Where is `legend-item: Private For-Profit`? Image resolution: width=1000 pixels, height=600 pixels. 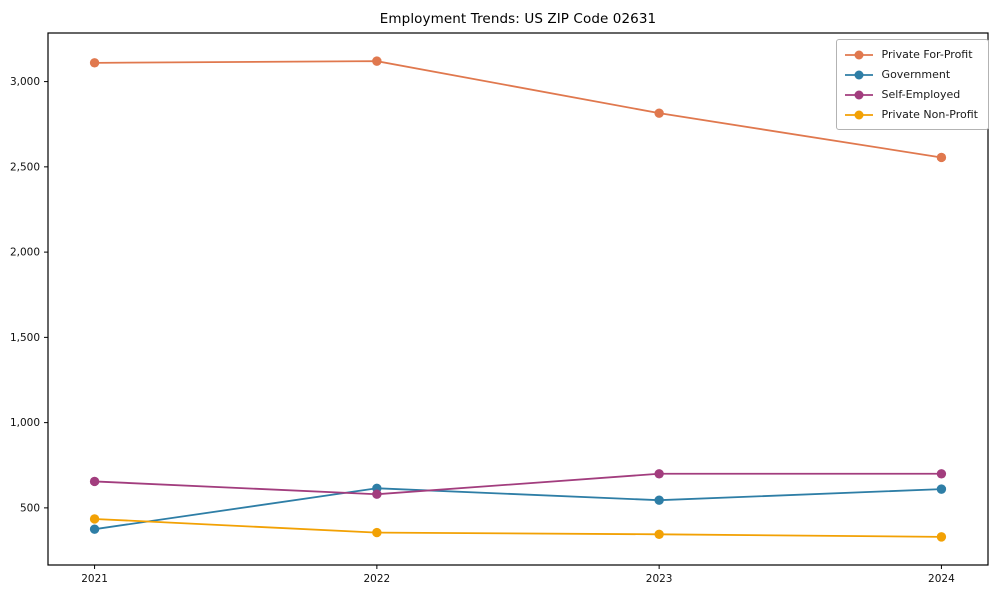 legend-item: Private For-Profit is located at coordinates (911, 54).